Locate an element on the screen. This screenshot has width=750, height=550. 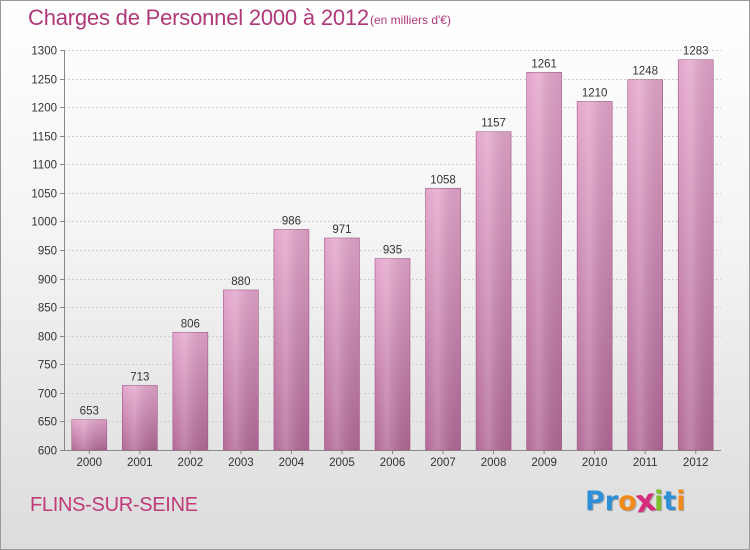
y-tick-label: 1250 is located at coordinates (44, 81).